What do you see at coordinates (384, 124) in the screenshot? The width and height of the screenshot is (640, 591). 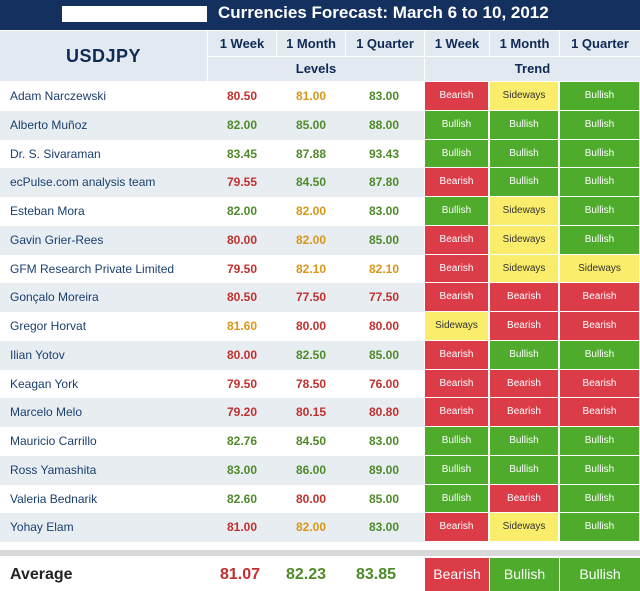 I see `level-value: 88.00` at bounding box center [384, 124].